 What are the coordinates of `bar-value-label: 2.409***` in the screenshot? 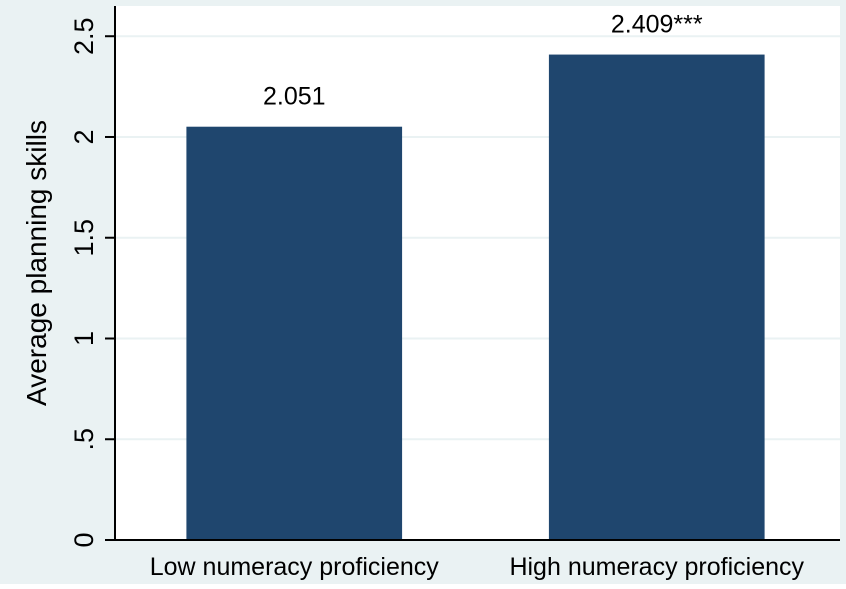 It's located at (657, 25).